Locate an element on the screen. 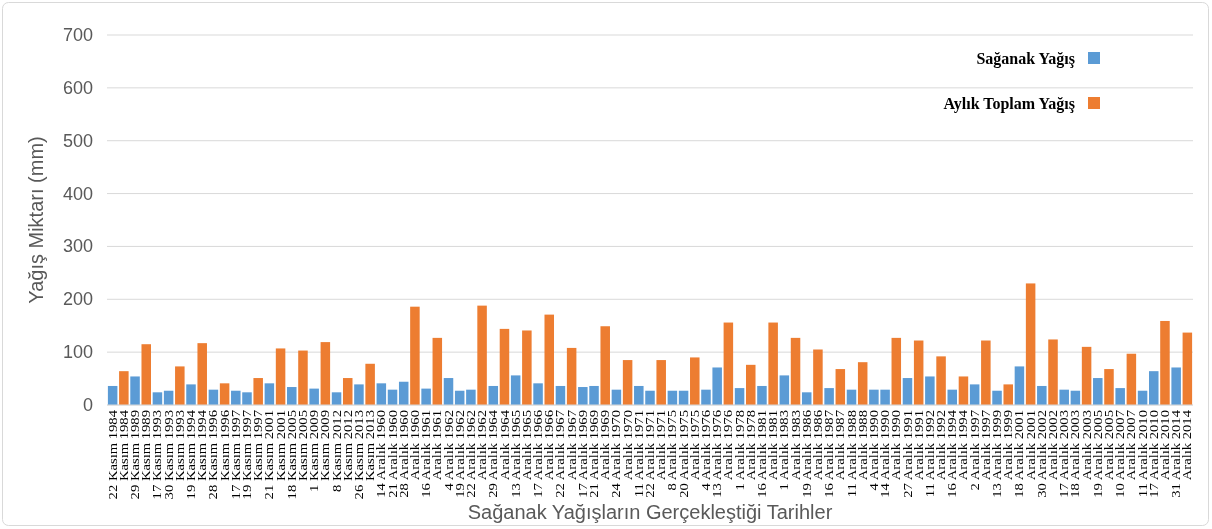  x-tick-label: Aralık 2014 is located at coordinates (1187, 445).